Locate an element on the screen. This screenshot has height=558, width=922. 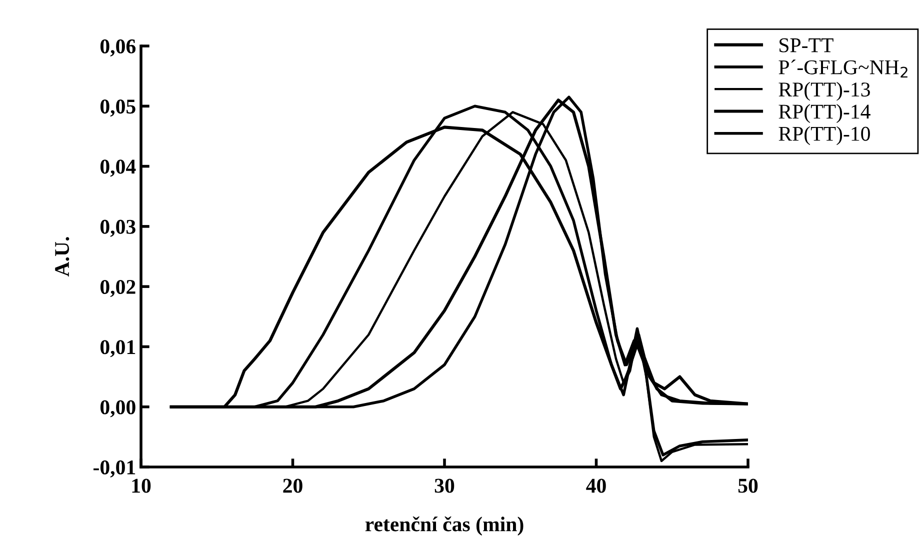
x-tick-label: 30 is located at coordinates (444, 485).